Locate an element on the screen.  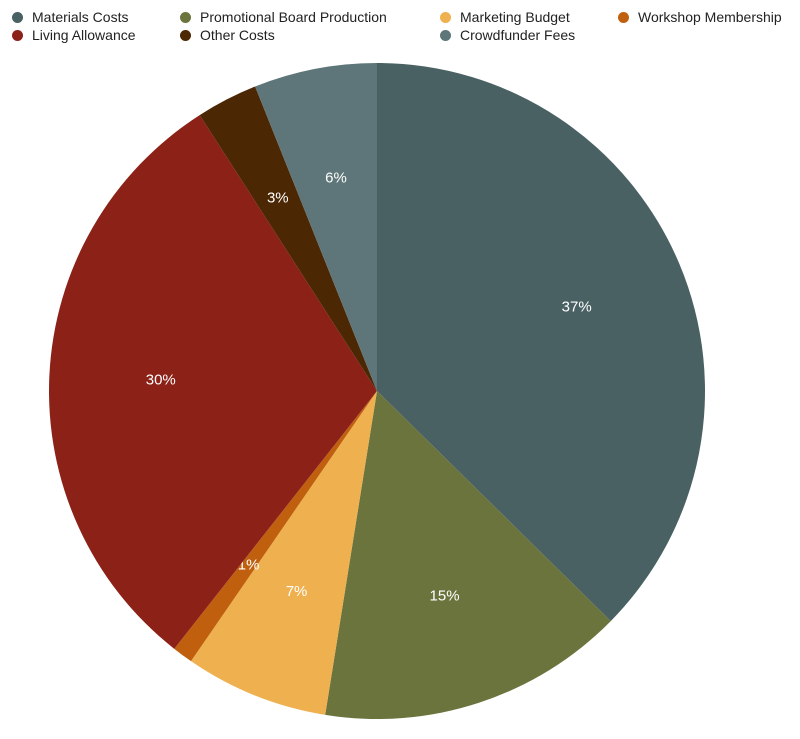
slice-value-label: 30% is located at coordinates (161, 380).